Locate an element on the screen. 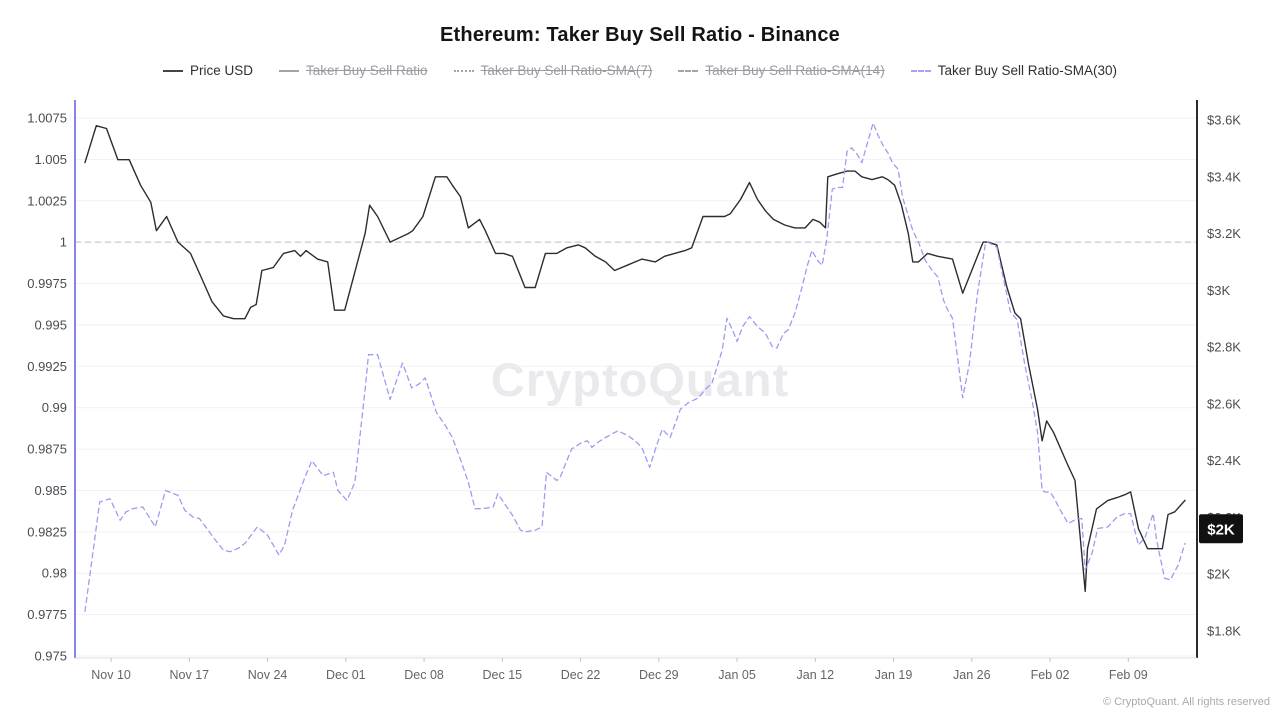 This screenshot has height=720, width=1280. right-axis-tick-label: $2K is located at coordinates (1218, 574).